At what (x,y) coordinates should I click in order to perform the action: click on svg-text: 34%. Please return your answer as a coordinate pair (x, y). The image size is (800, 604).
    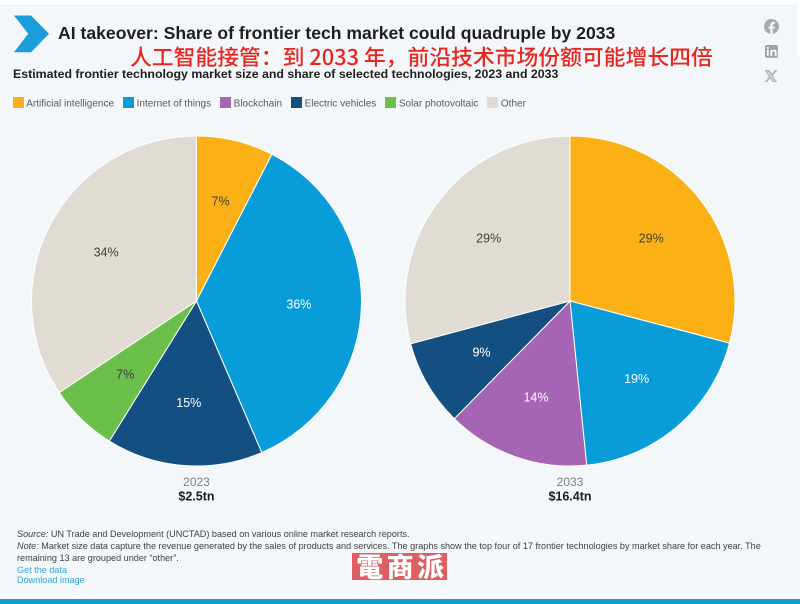
    Looking at the image, I should click on (106, 253).